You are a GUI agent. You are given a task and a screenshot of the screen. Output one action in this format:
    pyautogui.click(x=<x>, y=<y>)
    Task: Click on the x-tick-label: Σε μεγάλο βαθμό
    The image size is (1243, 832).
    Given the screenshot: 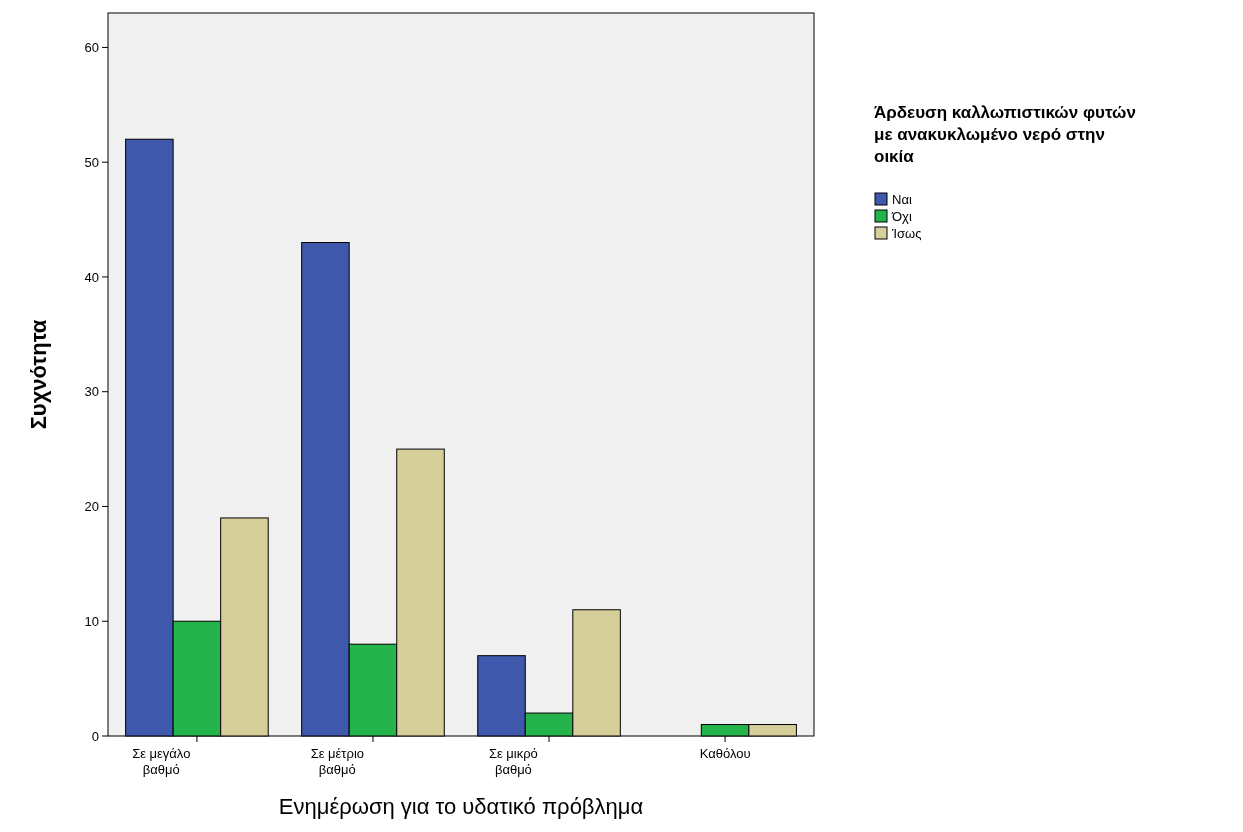 What is the action you would take?
    pyautogui.click(x=161, y=761)
    